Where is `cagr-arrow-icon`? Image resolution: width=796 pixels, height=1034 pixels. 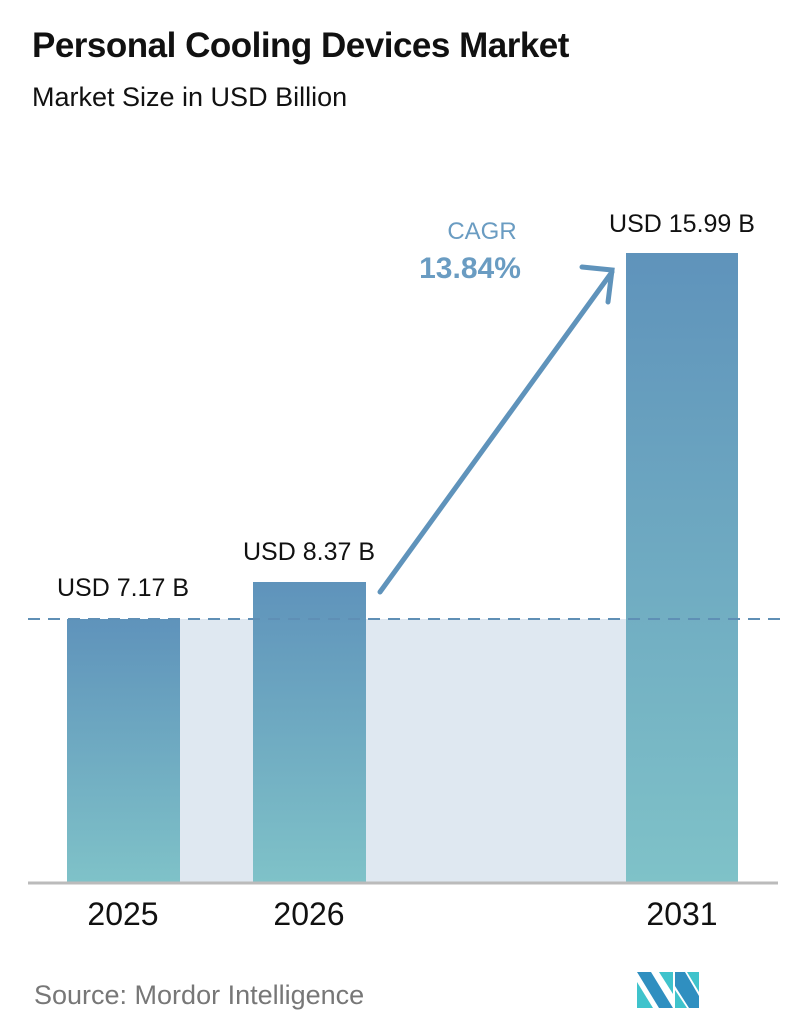
cagr-arrow-icon is located at coordinates (496, 429).